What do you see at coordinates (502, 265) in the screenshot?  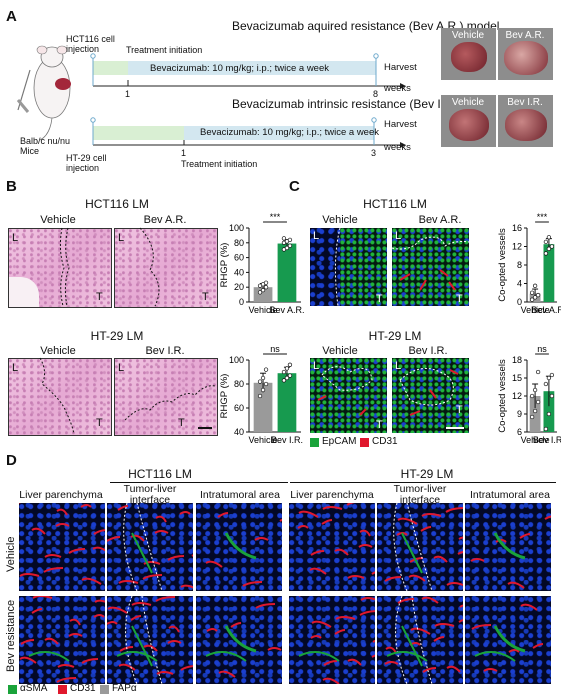 I see `chart2-ylabel: Co-opted vessels` at bounding box center [502, 265].